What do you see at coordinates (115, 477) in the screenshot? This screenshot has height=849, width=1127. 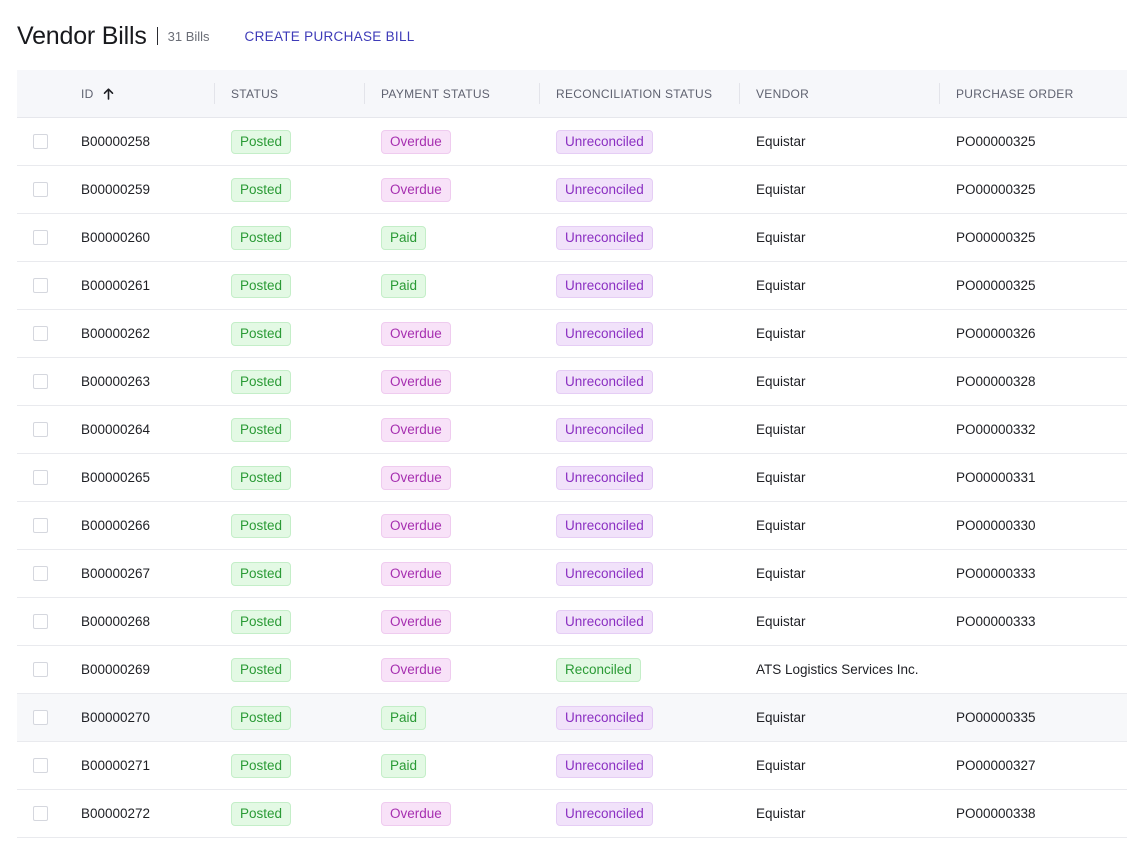 I see `bill-id-cell: B00000265` at bounding box center [115, 477].